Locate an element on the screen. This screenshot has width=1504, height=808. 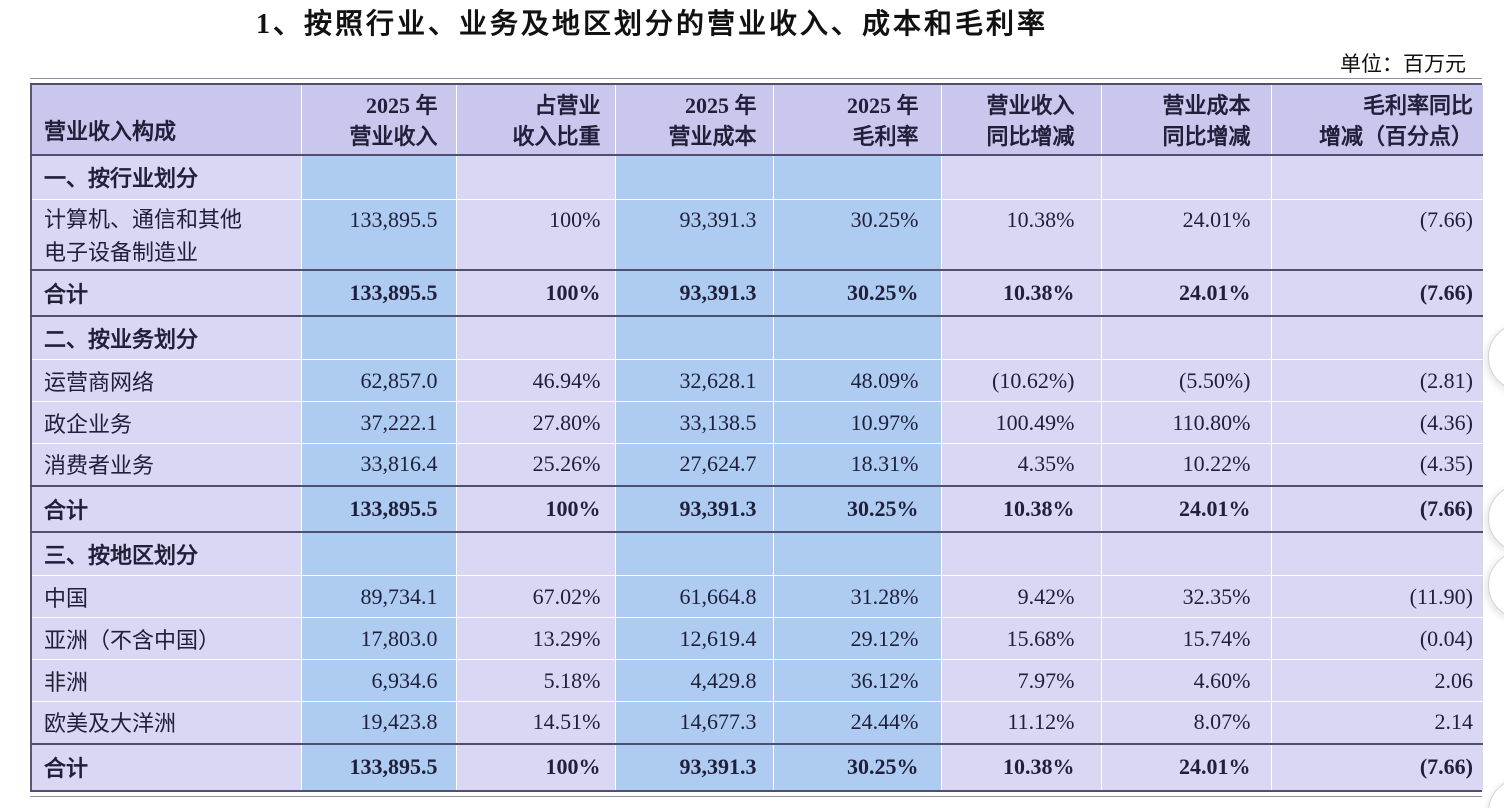
cell-revenue_share: 13.29% is located at coordinates (535, 638).